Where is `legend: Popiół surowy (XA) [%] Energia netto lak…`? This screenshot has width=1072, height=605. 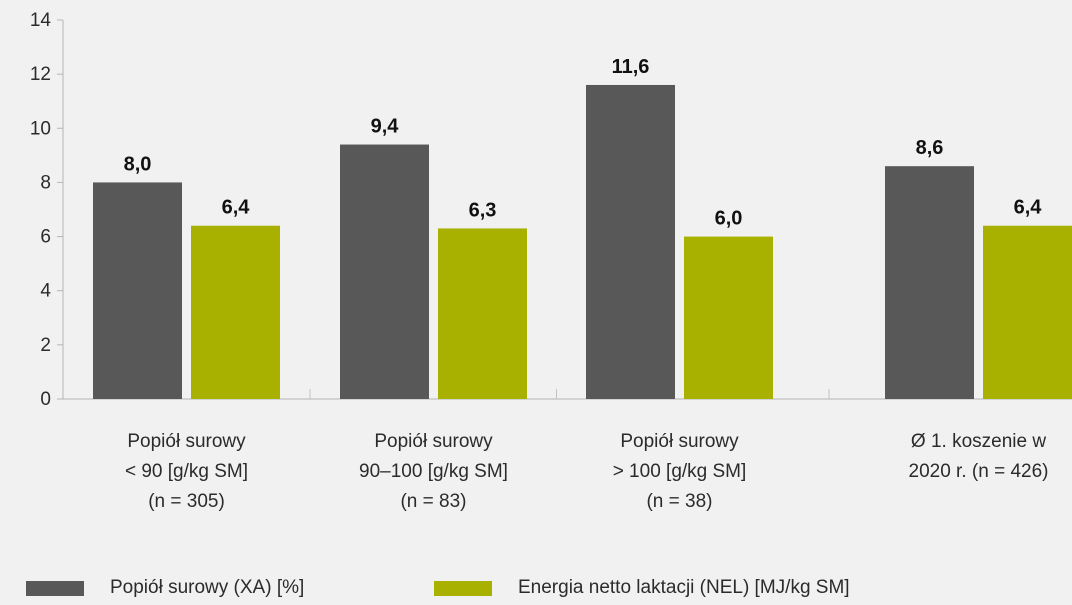
legend: Popiół surowy (XA) [%] Energia netto lak… is located at coordinates (536, 591).